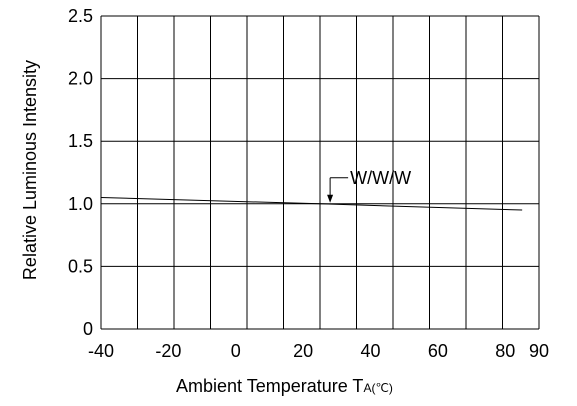 The height and width of the screenshot is (406, 577). Describe the element at coordinates (505, 351) in the screenshot. I see `x-tick-label: 80` at that location.